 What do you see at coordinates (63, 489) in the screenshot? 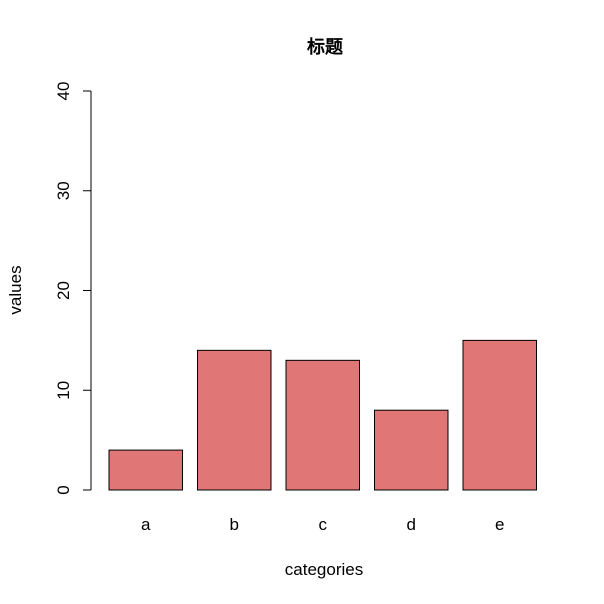
I see `y-tick-label: 0` at bounding box center [63, 489].